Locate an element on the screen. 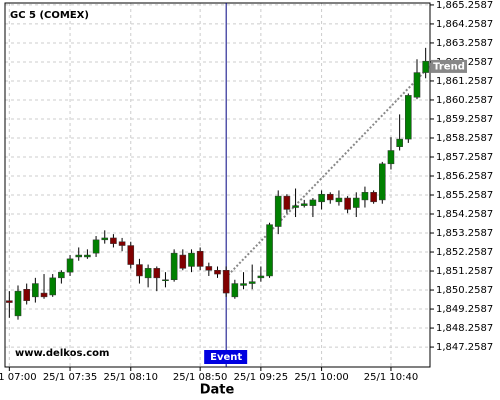 The image size is (500, 400). y-tick-label: 1,865.2587 is located at coordinates (464, 5).